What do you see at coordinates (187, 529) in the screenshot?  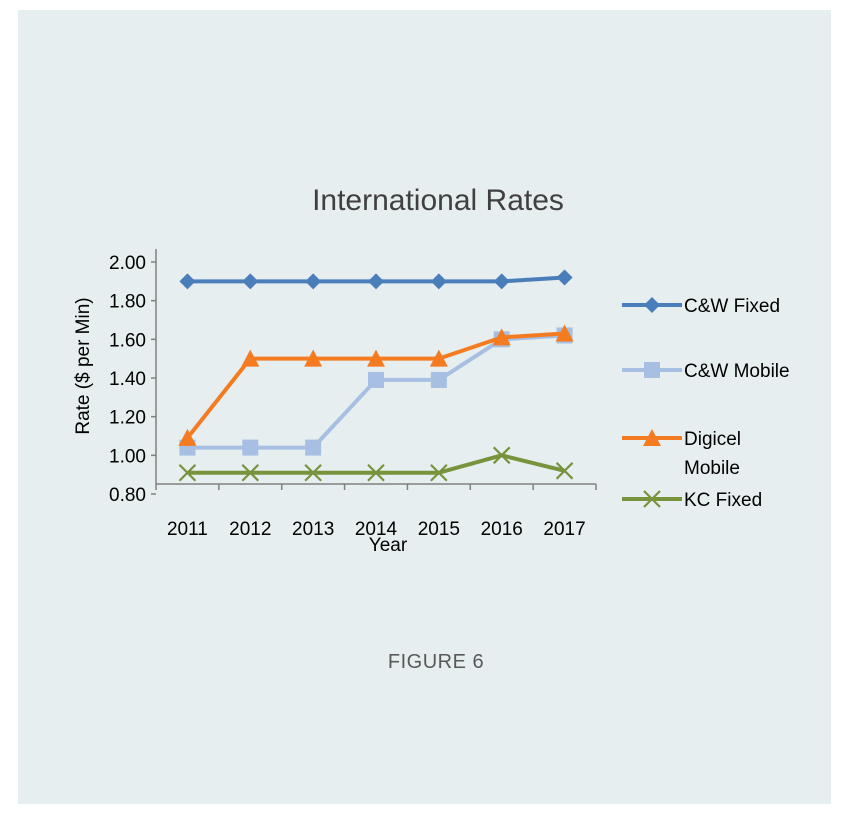 I see `x-tick-label: 2011` at bounding box center [187, 529].